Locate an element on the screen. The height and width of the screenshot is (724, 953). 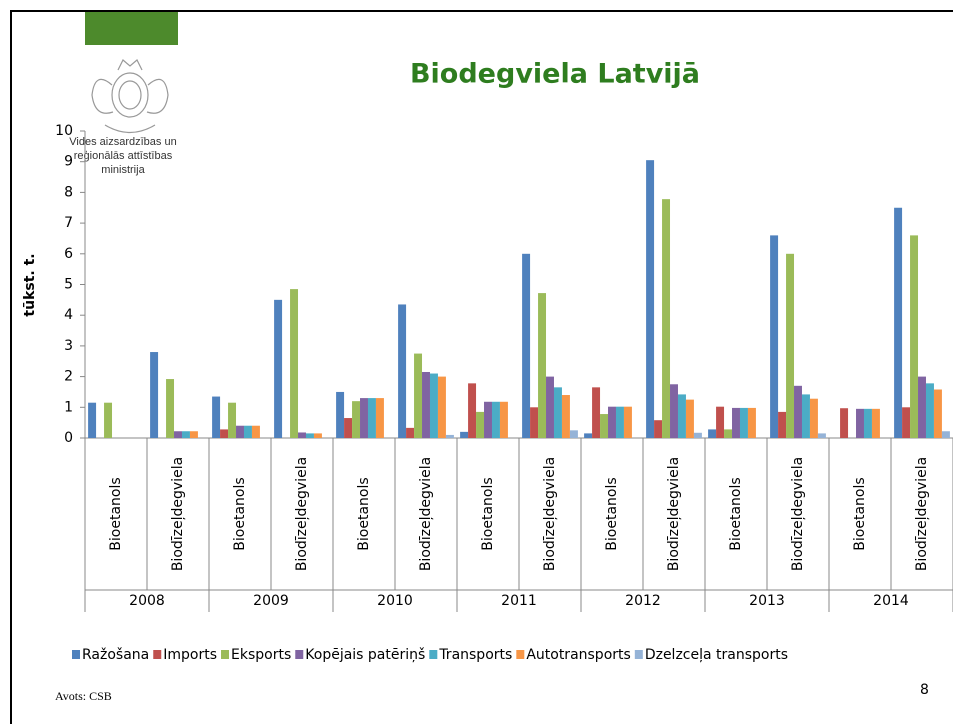
y-axis-label: tūkst. t. is located at coordinates (30, 284).